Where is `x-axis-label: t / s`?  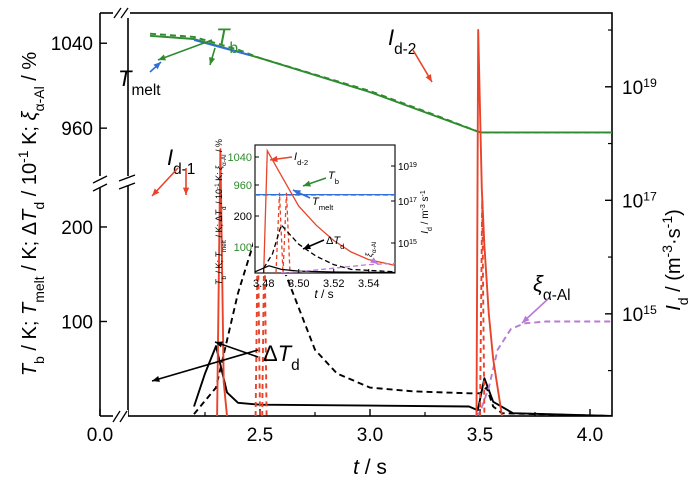 x-axis-label: t / s is located at coordinates (370, 467).